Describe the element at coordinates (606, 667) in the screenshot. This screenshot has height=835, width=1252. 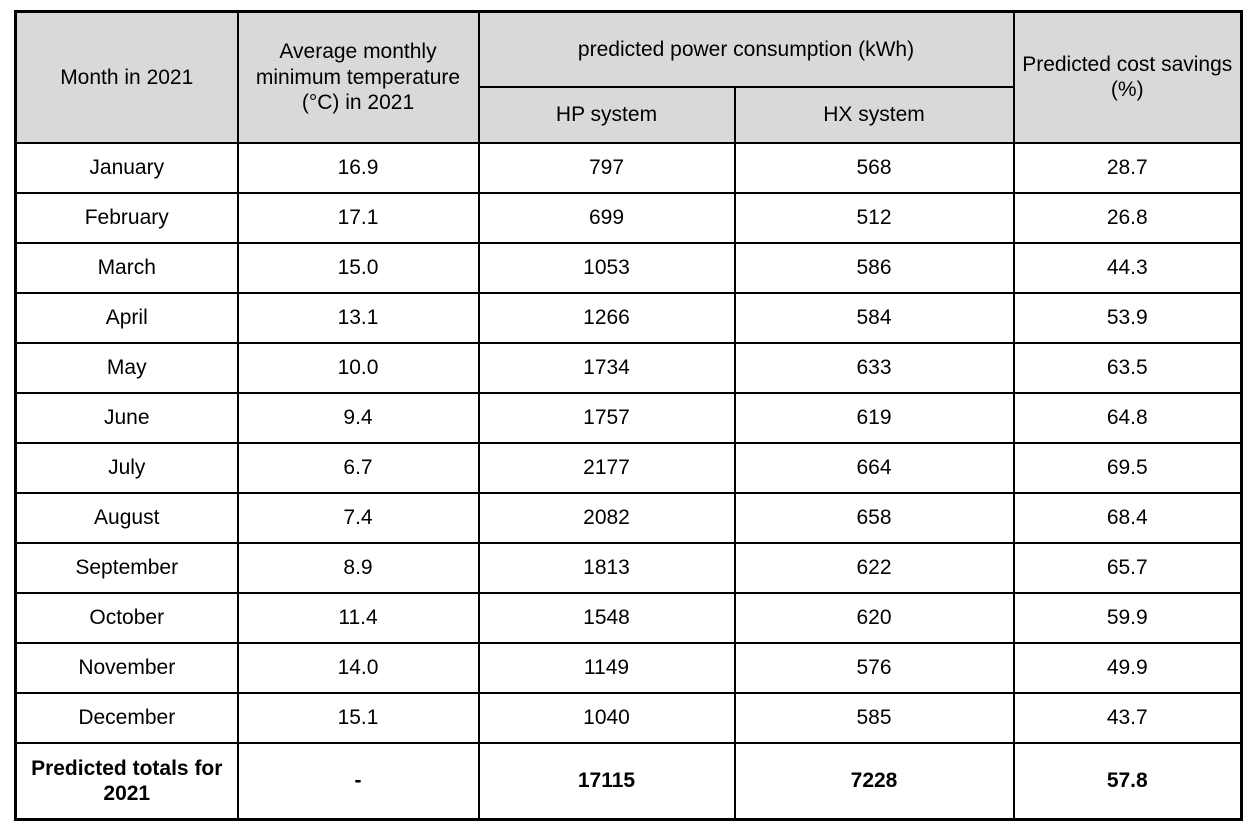
I see `cell-hp: 1149` at that location.